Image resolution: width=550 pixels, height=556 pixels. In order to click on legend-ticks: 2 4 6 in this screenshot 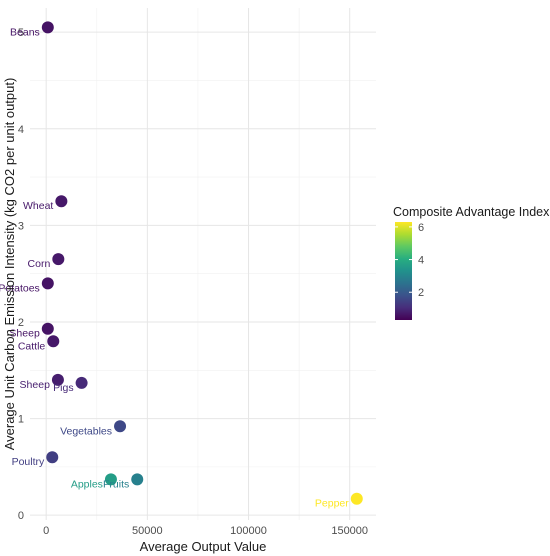, I will do `click(409, 260)`.